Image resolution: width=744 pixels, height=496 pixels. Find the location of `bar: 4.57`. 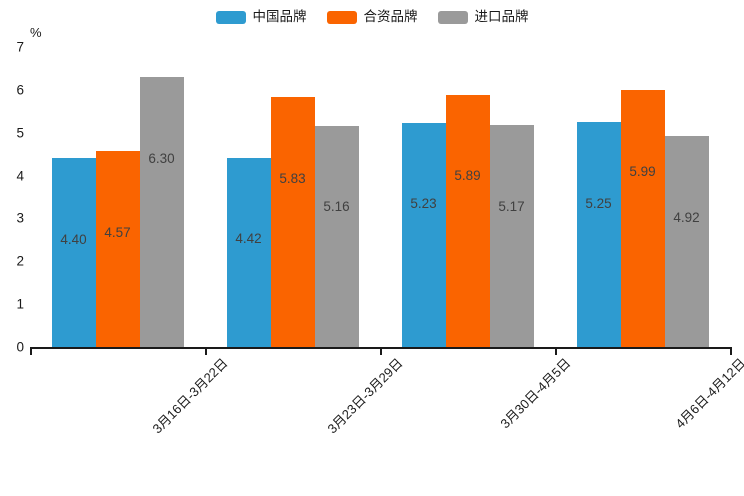

bar: 4.57 is located at coordinates (117, 249).